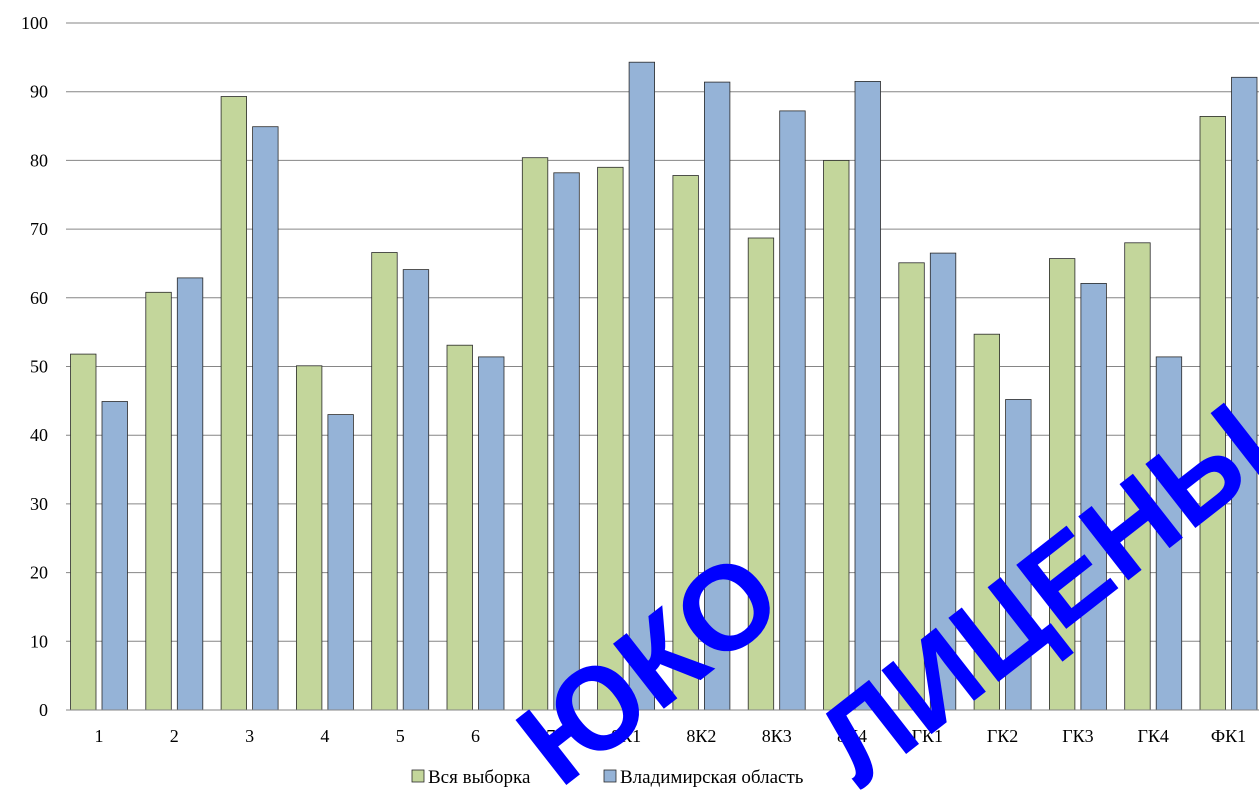 Image resolution: width=1259 pixels, height=794 pixels. I want to click on x-tick-label: ГК2, so click(1002, 736).